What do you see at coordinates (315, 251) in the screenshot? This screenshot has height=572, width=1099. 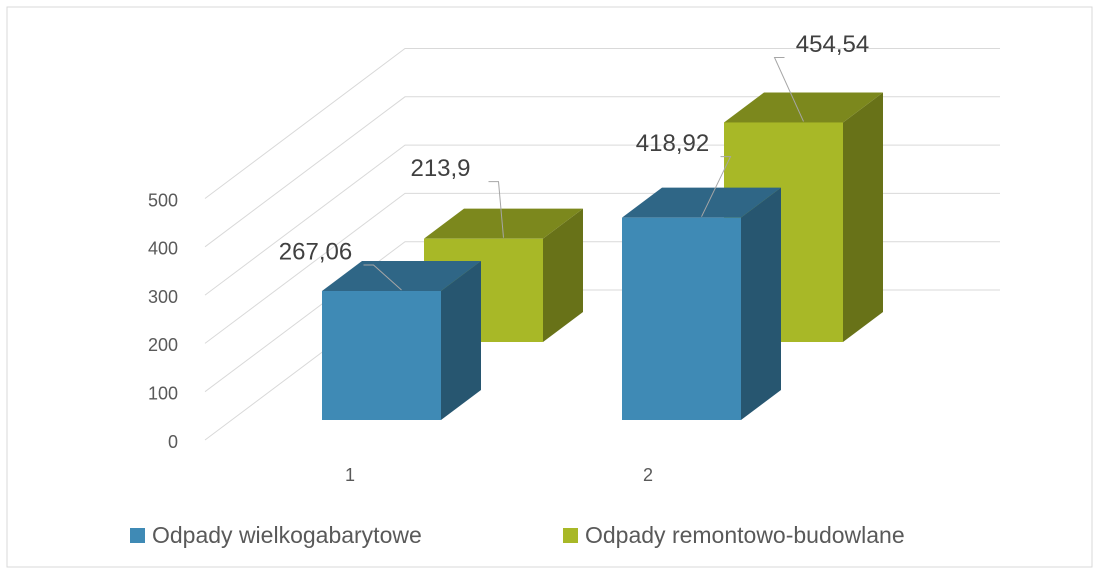 I see `data-label: 267,06` at bounding box center [315, 251].